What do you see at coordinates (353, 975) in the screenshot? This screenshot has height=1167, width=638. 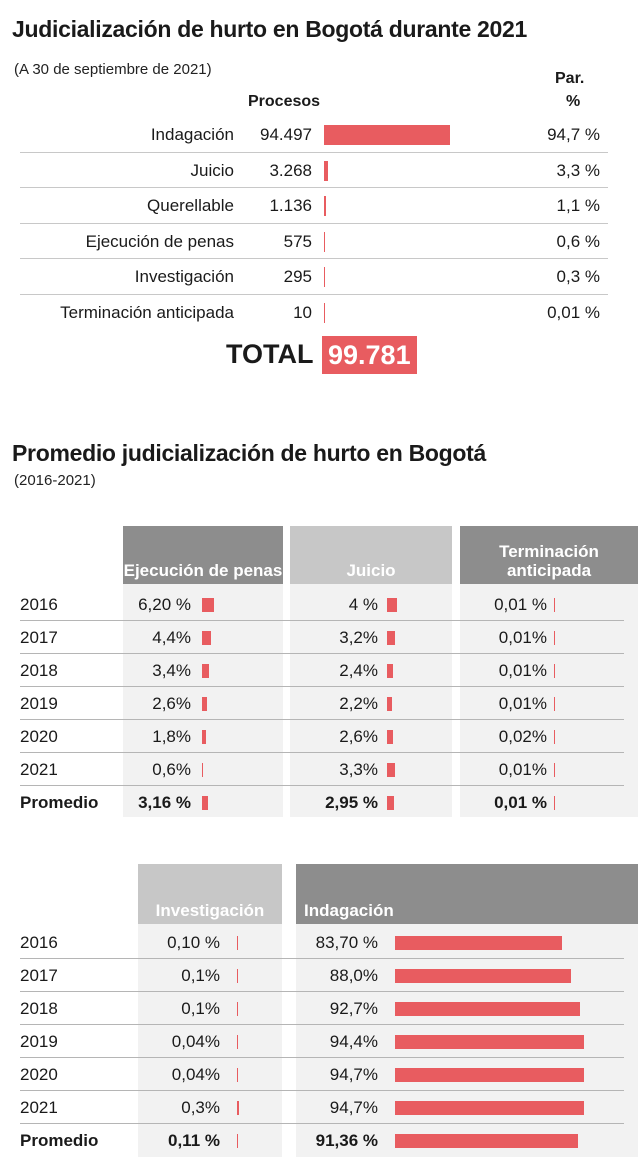 I see `value-cell: 88,0%` at bounding box center [353, 975].